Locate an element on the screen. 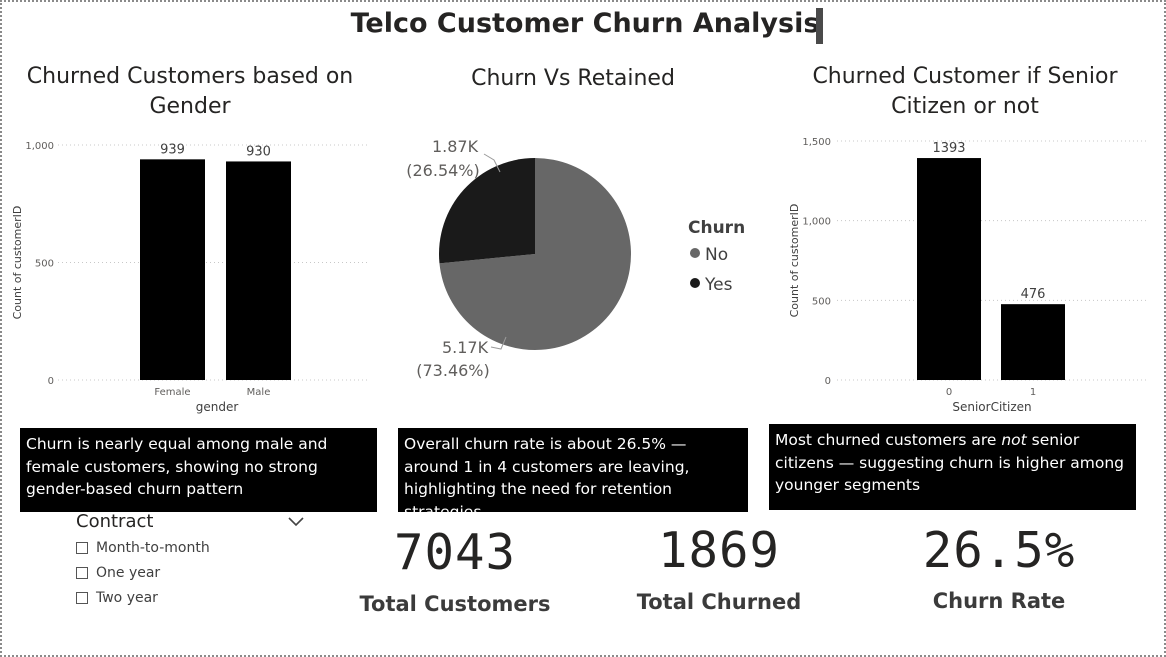  y-tick-label: 1,500 is located at coordinates (816, 142).